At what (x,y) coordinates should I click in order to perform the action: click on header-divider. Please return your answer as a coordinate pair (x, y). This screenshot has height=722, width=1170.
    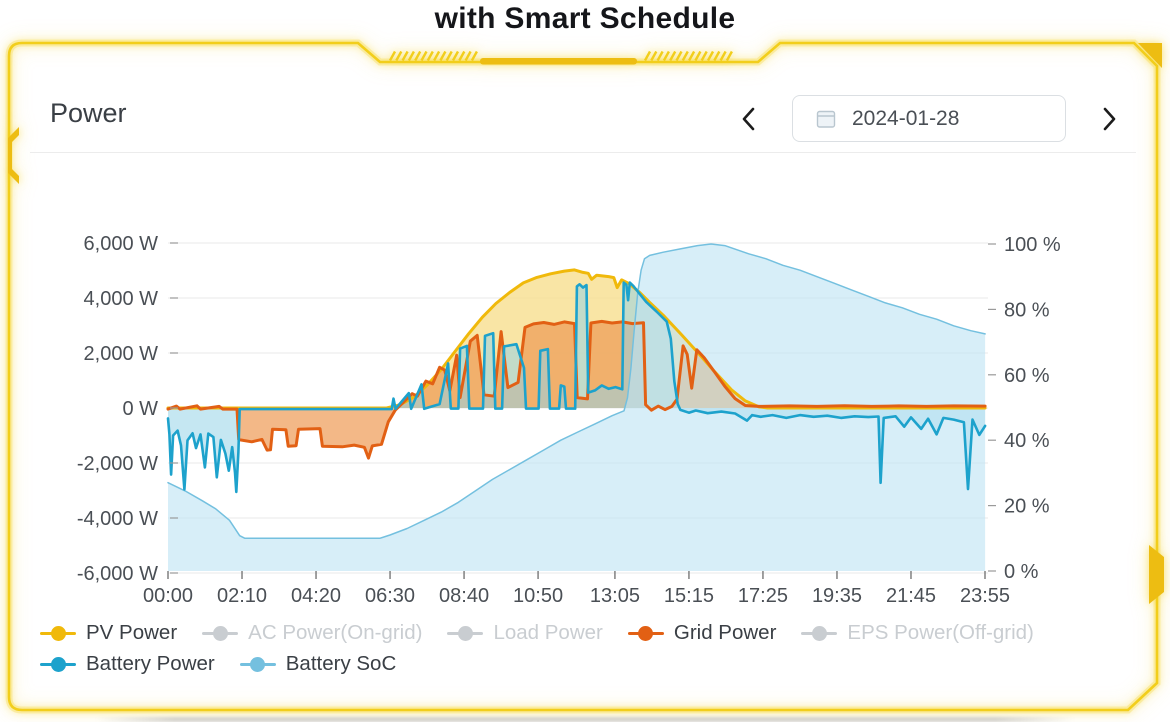
    Looking at the image, I should click on (583, 152).